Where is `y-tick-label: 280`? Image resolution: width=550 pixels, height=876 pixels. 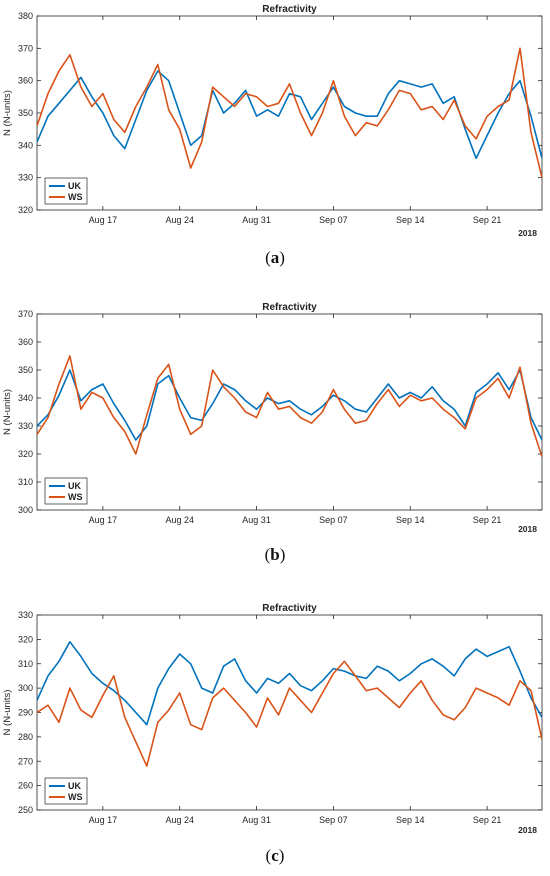 y-tick-label: 280 is located at coordinates (25, 737).